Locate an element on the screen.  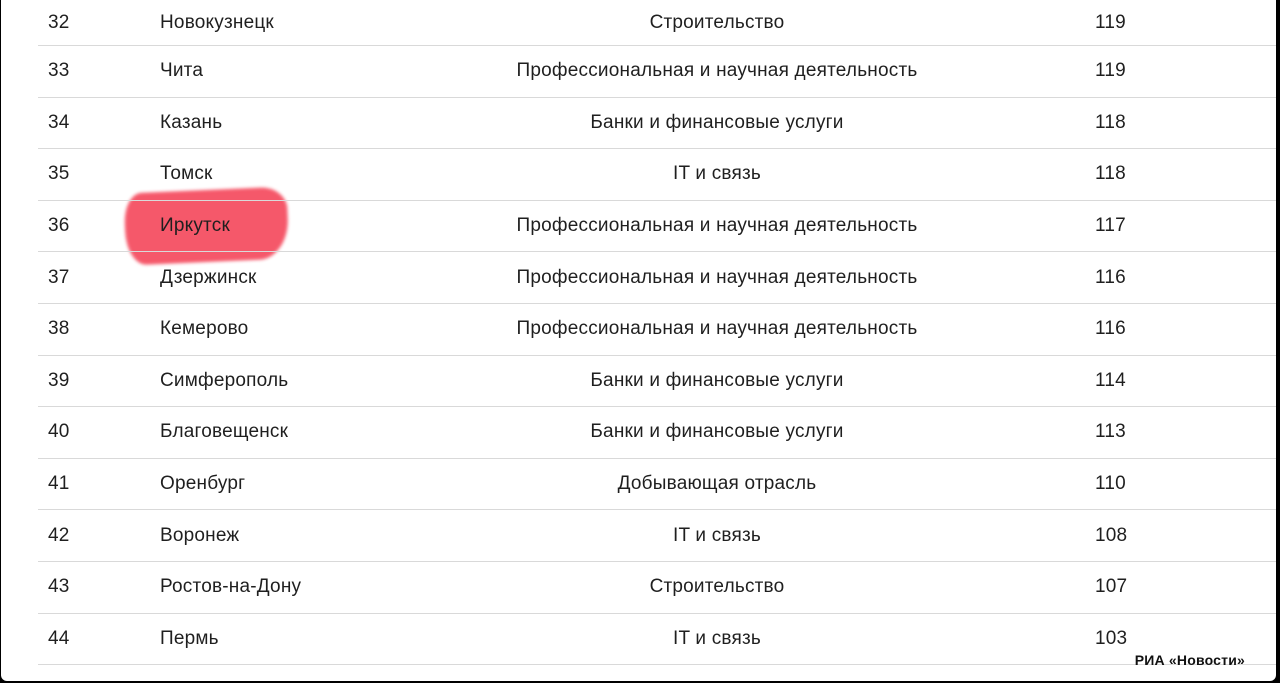
city-cell: Кемерово is located at coordinates (204, 329).